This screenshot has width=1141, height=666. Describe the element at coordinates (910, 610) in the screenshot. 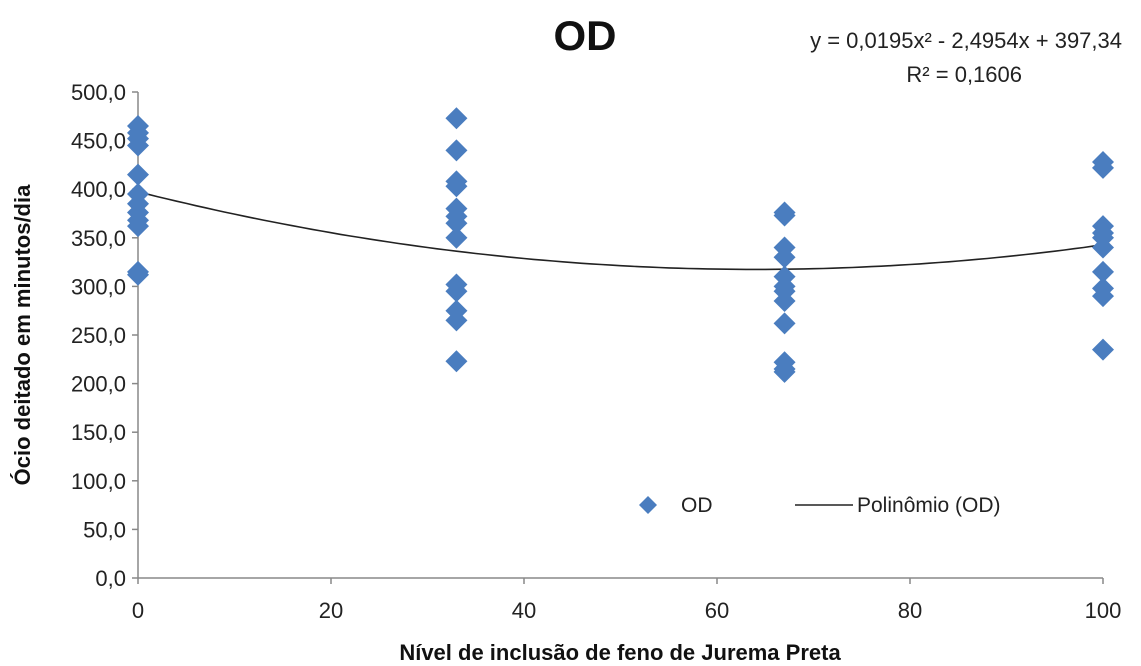

I see `x-tick-label: 80` at that location.